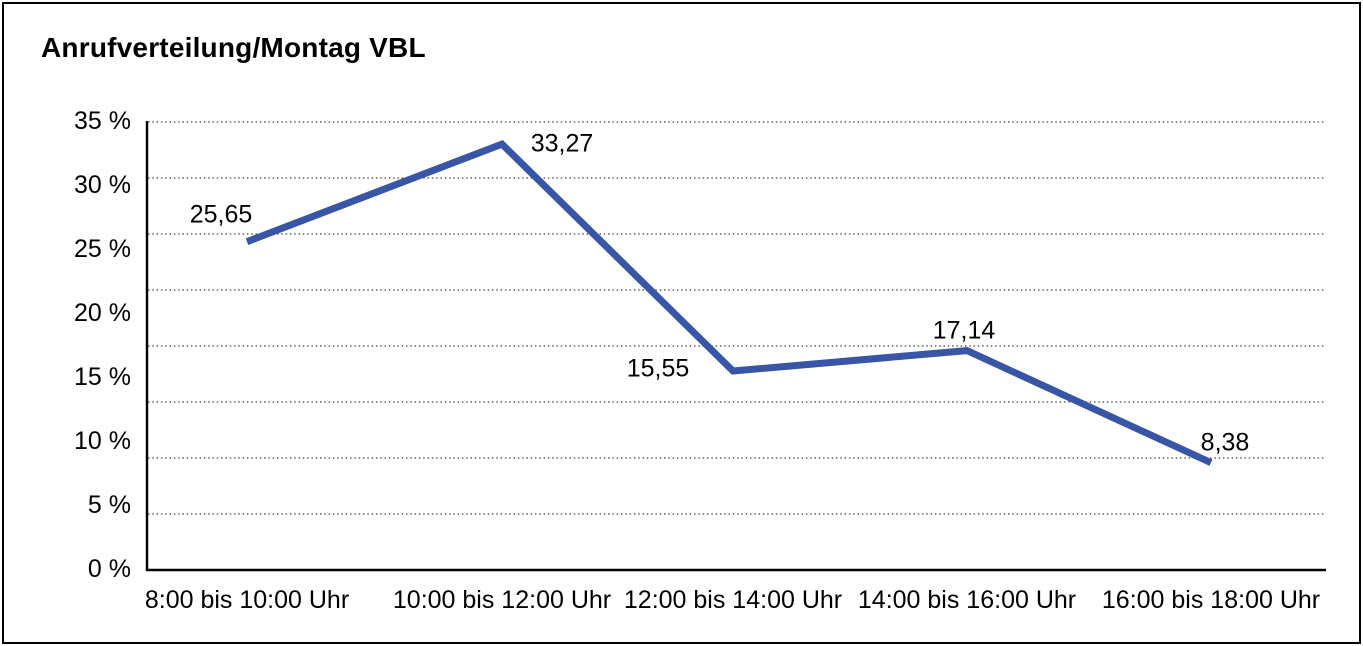 The image size is (1363, 646). What do you see at coordinates (102, 248) in the screenshot?
I see `y-axis-tick-label: 25 %` at bounding box center [102, 248].